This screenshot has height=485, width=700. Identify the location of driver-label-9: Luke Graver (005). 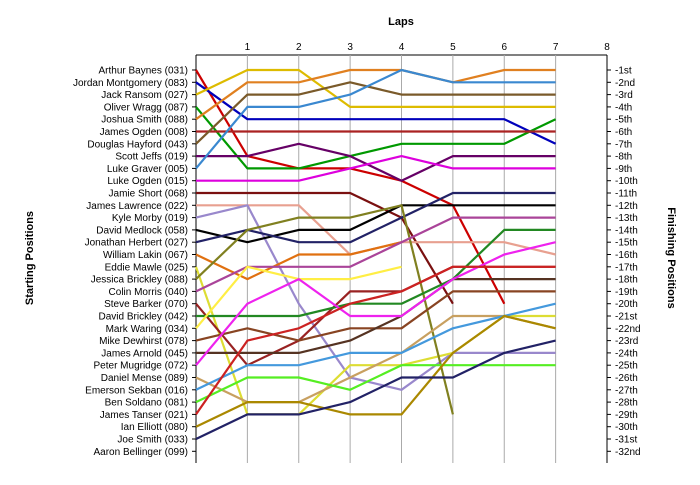
(147, 169).